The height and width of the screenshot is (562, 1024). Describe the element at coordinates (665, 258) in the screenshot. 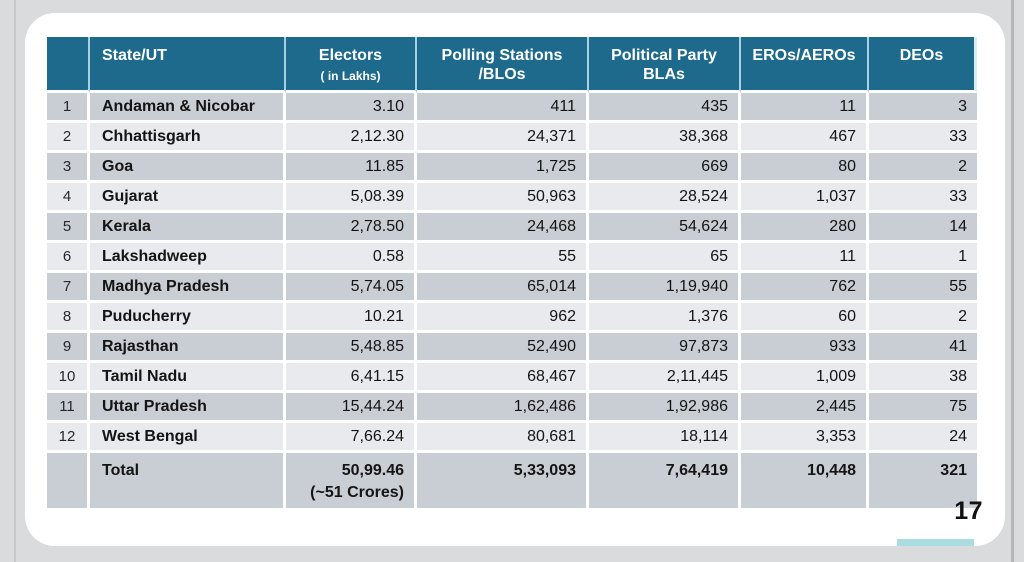

I see `party-blas-cell: 65` at that location.